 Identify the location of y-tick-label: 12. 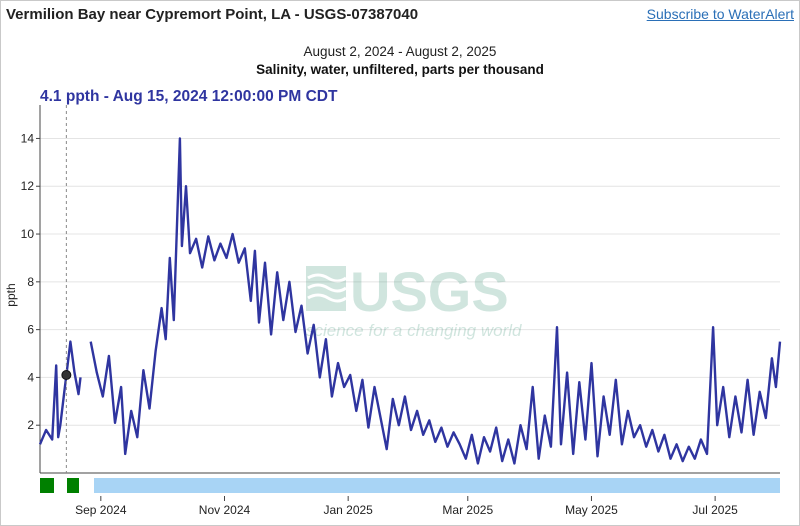
(28, 186).